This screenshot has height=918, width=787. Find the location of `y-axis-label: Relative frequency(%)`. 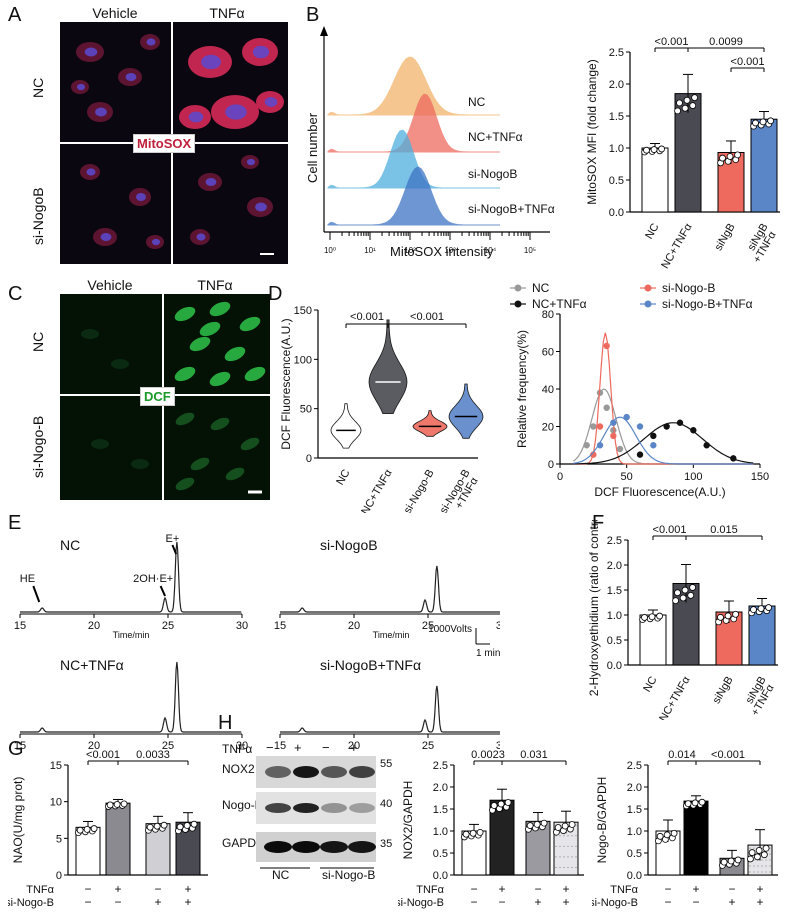

y-axis-label: Relative frequency(%) is located at coordinates (522, 389).